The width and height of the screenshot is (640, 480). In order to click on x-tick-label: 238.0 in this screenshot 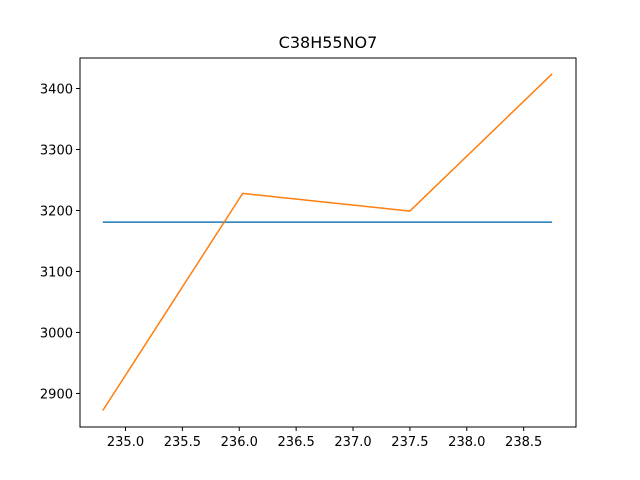, I will do `click(466, 442)`.